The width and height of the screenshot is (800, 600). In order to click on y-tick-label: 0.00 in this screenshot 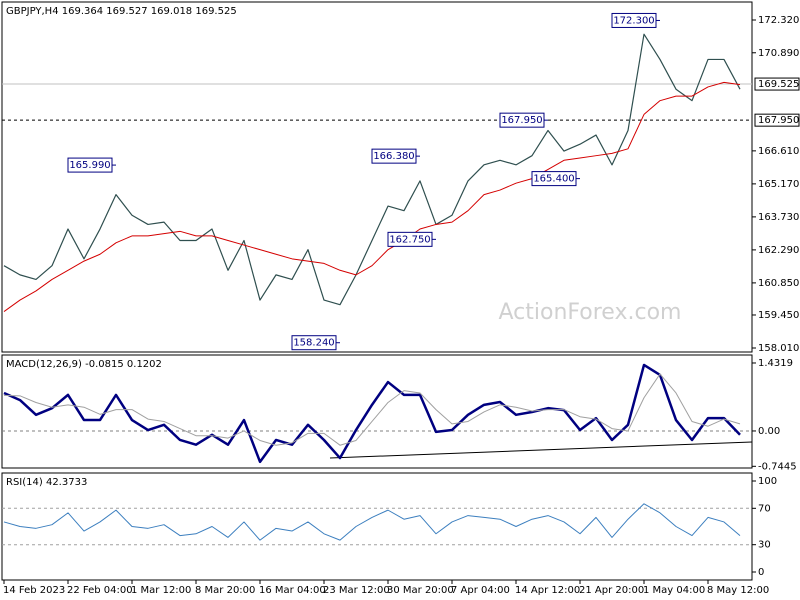, I will do `click(769, 431)`.